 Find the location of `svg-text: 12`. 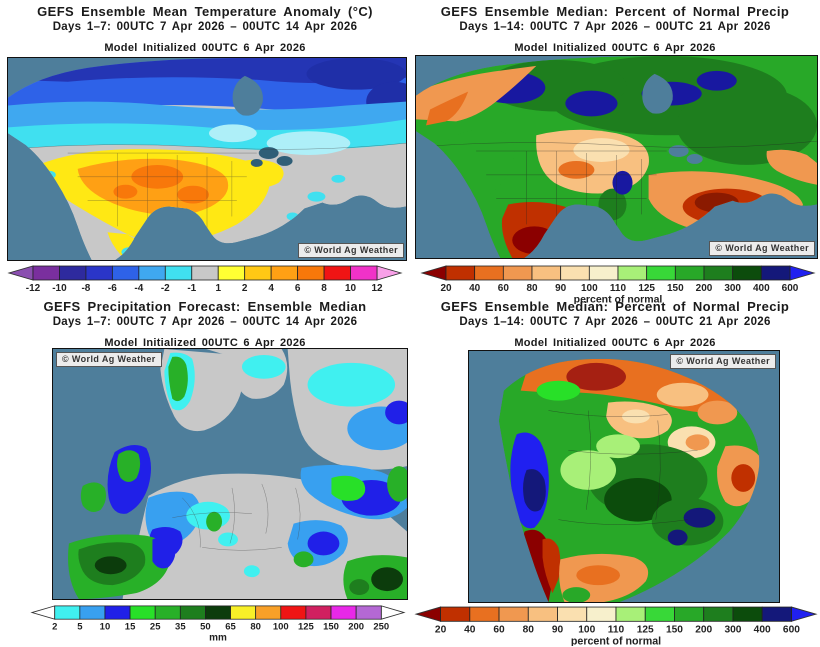

svg-text: 12 is located at coordinates (377, 288).